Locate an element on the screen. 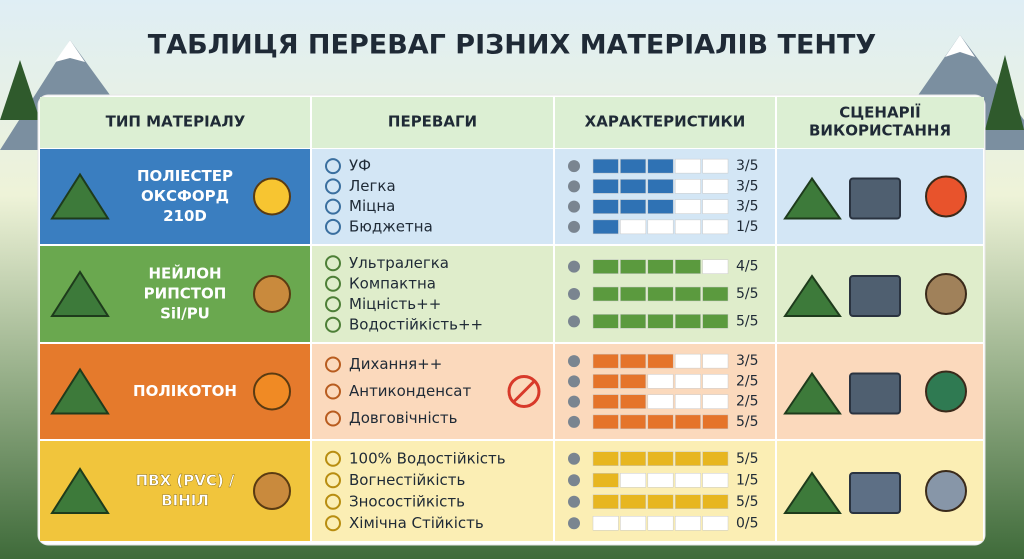 This screenshot has width=1024, height=559. row-cell is located at coordinates (432, 294).